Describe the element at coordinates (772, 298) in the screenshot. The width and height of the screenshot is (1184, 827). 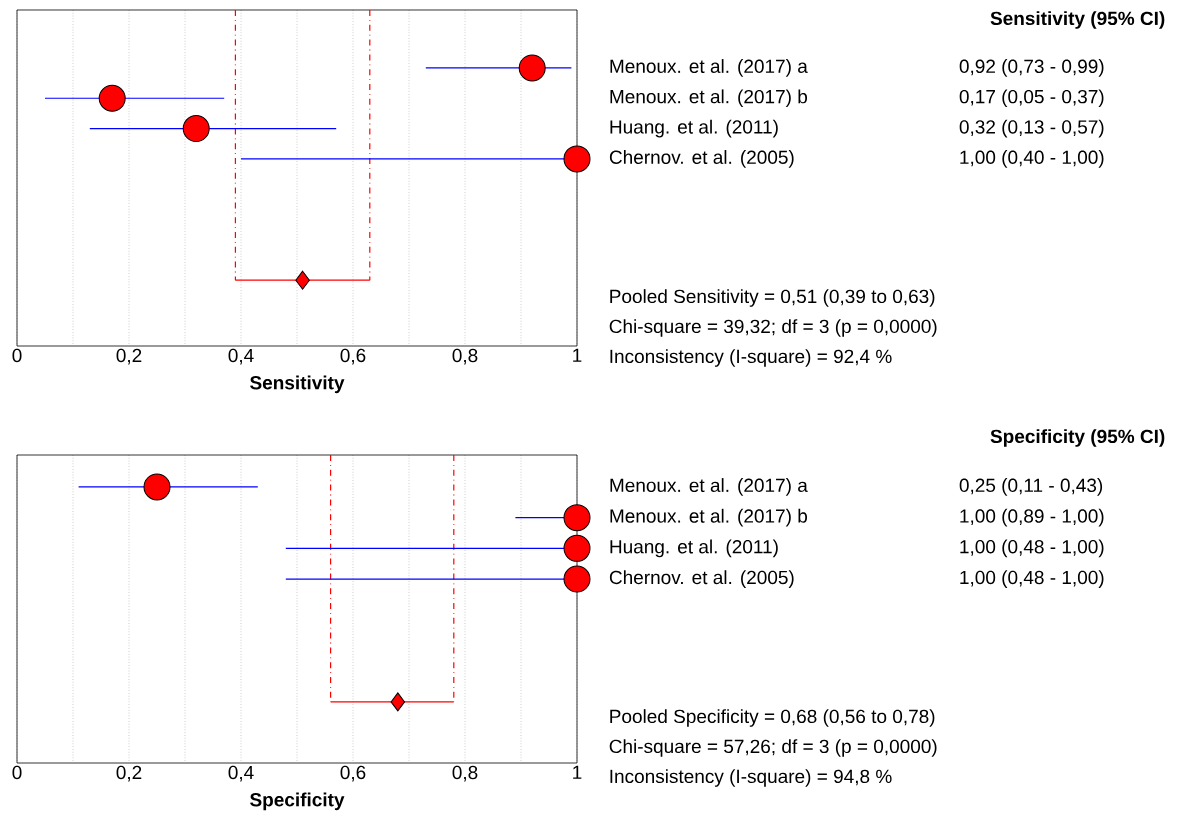
I see `text: Pooled Sensitivity = 0,51 (0,39 to 0,63)` at that location.